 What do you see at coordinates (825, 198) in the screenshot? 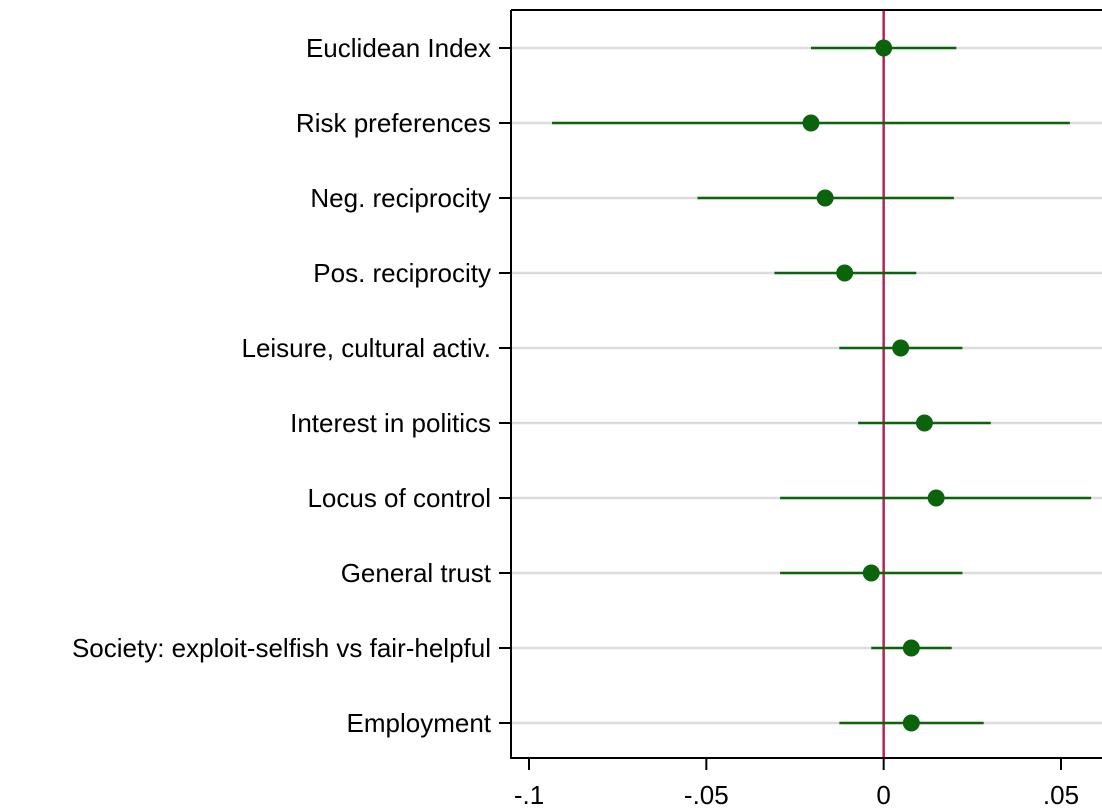
I see `point-neg-reciprocity` at bounding box center [825, 198].